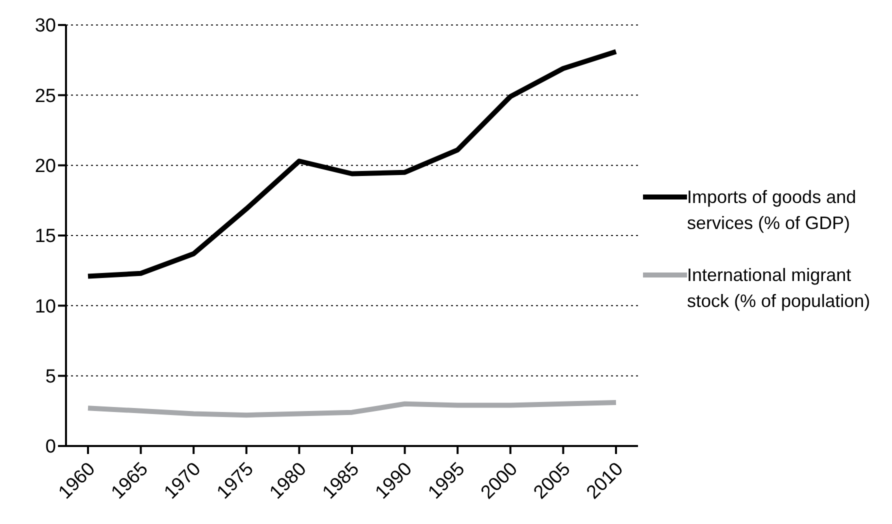 The image size is (892, 524). I want to click on y-tick-label: 0, so click(50, 447).